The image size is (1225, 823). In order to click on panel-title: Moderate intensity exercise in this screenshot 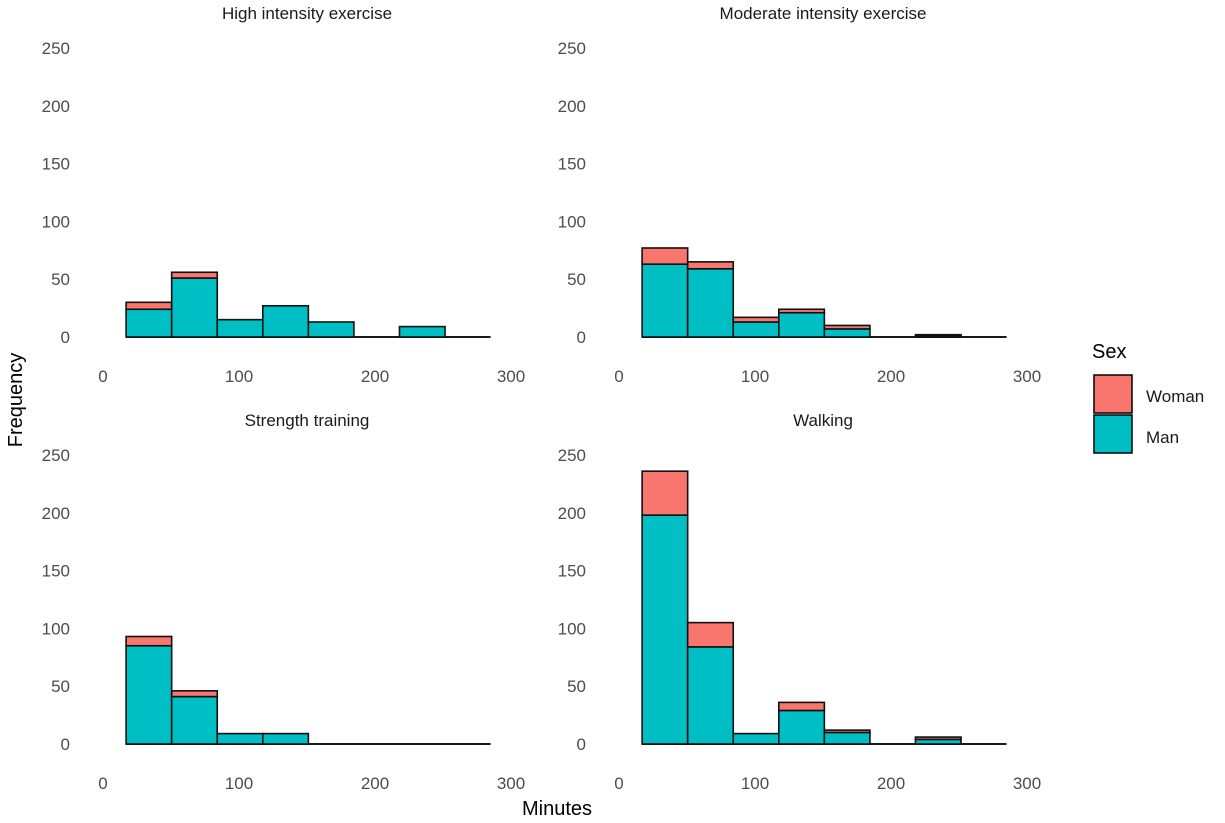, I will do `click(823, 13)`.